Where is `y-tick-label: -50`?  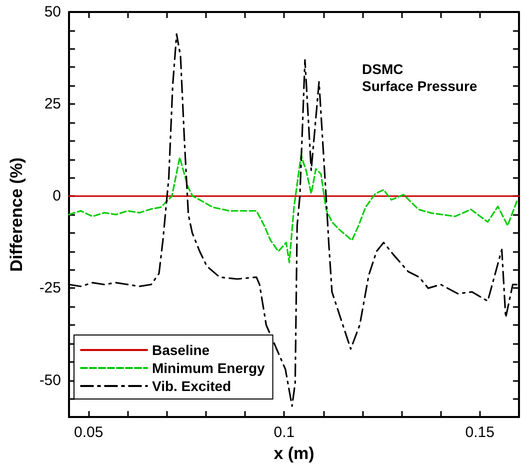
y-tick-label: -50 is located at coordinates (50, 380).